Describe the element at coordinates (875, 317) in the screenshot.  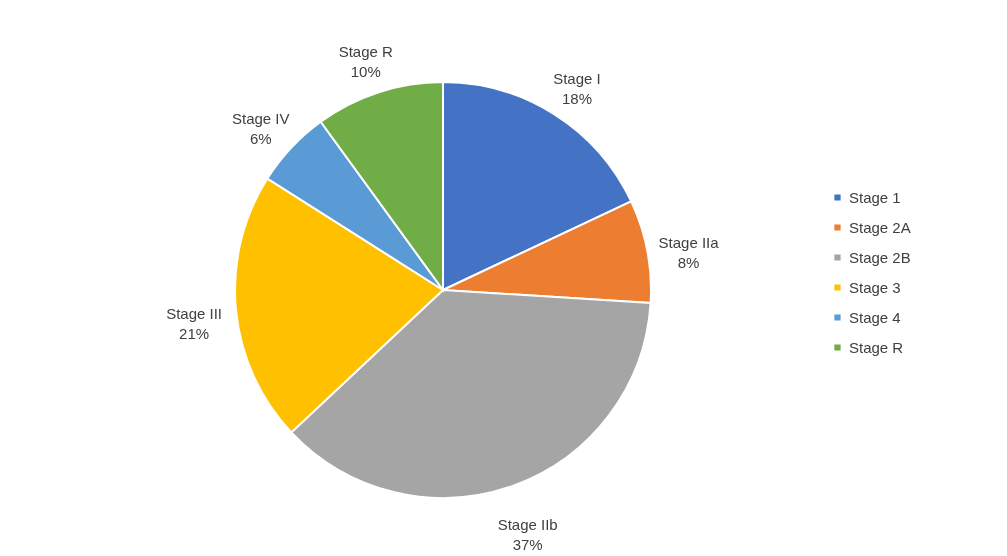
I see `legend-label: Stage 4` at that location.